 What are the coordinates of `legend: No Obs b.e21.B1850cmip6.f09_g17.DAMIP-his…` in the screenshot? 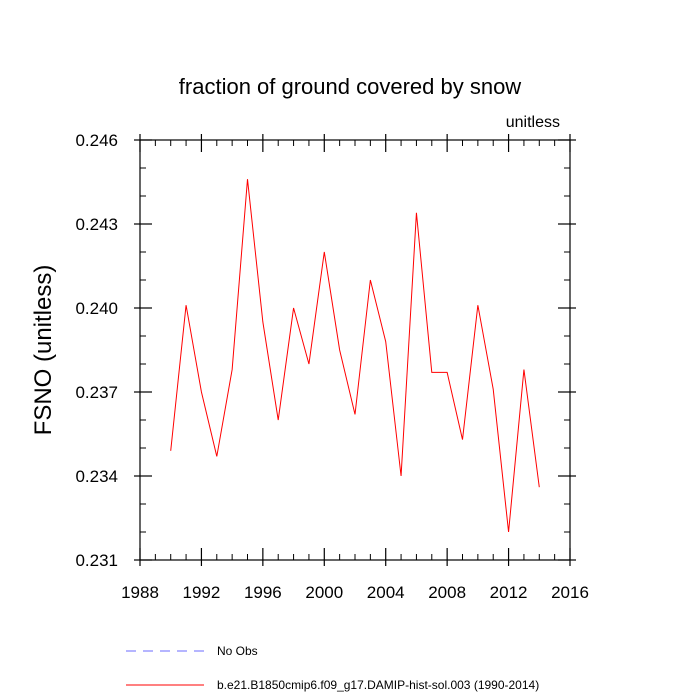 It's located at (332, 668).